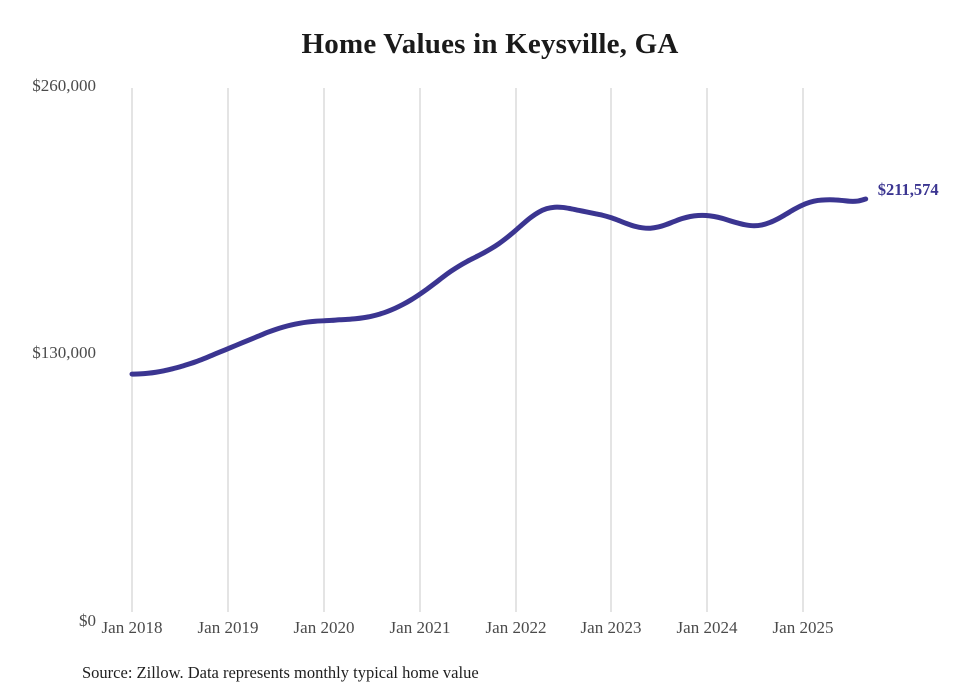 This screenshot has width=980, height=699. I want to click on y-tick-label-130000: $130,000, so click(64, 352).